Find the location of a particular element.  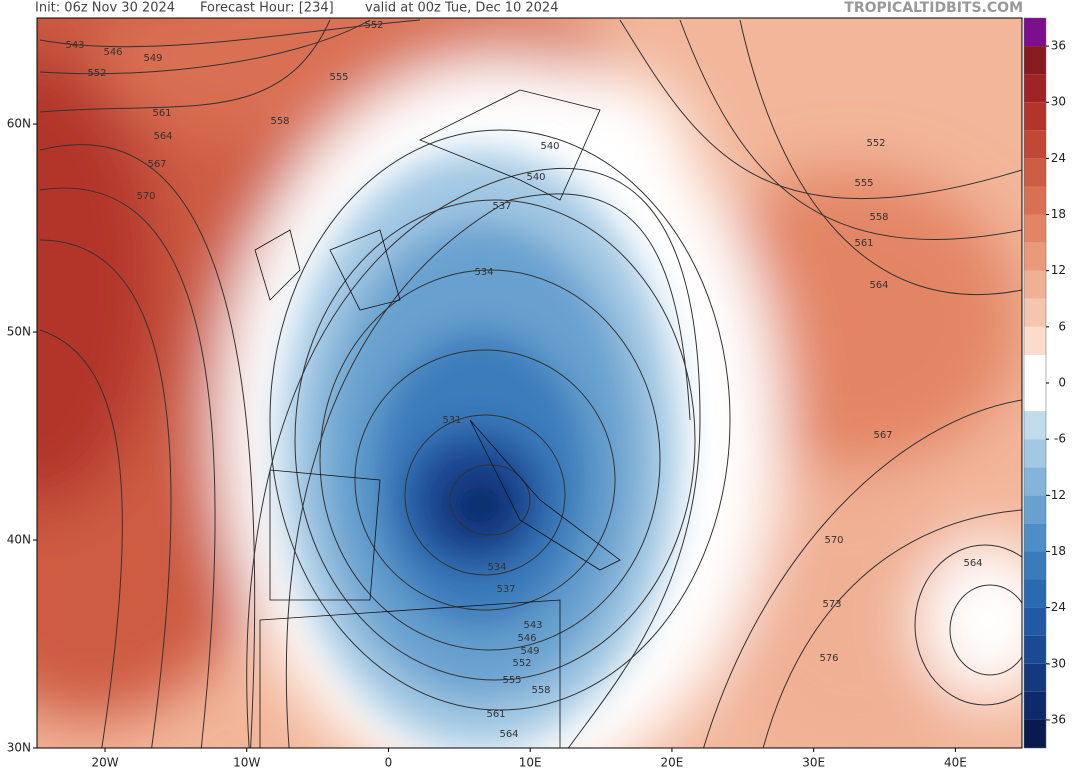

colorbar-tick-label: -6 is located at coordinates (1060, 439).